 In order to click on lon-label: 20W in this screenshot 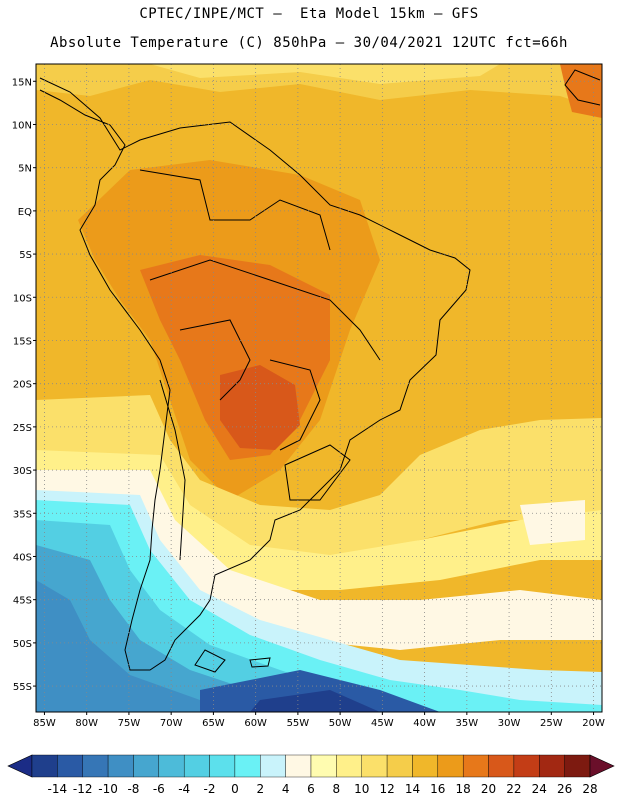, I will do `click(593, 723)`.